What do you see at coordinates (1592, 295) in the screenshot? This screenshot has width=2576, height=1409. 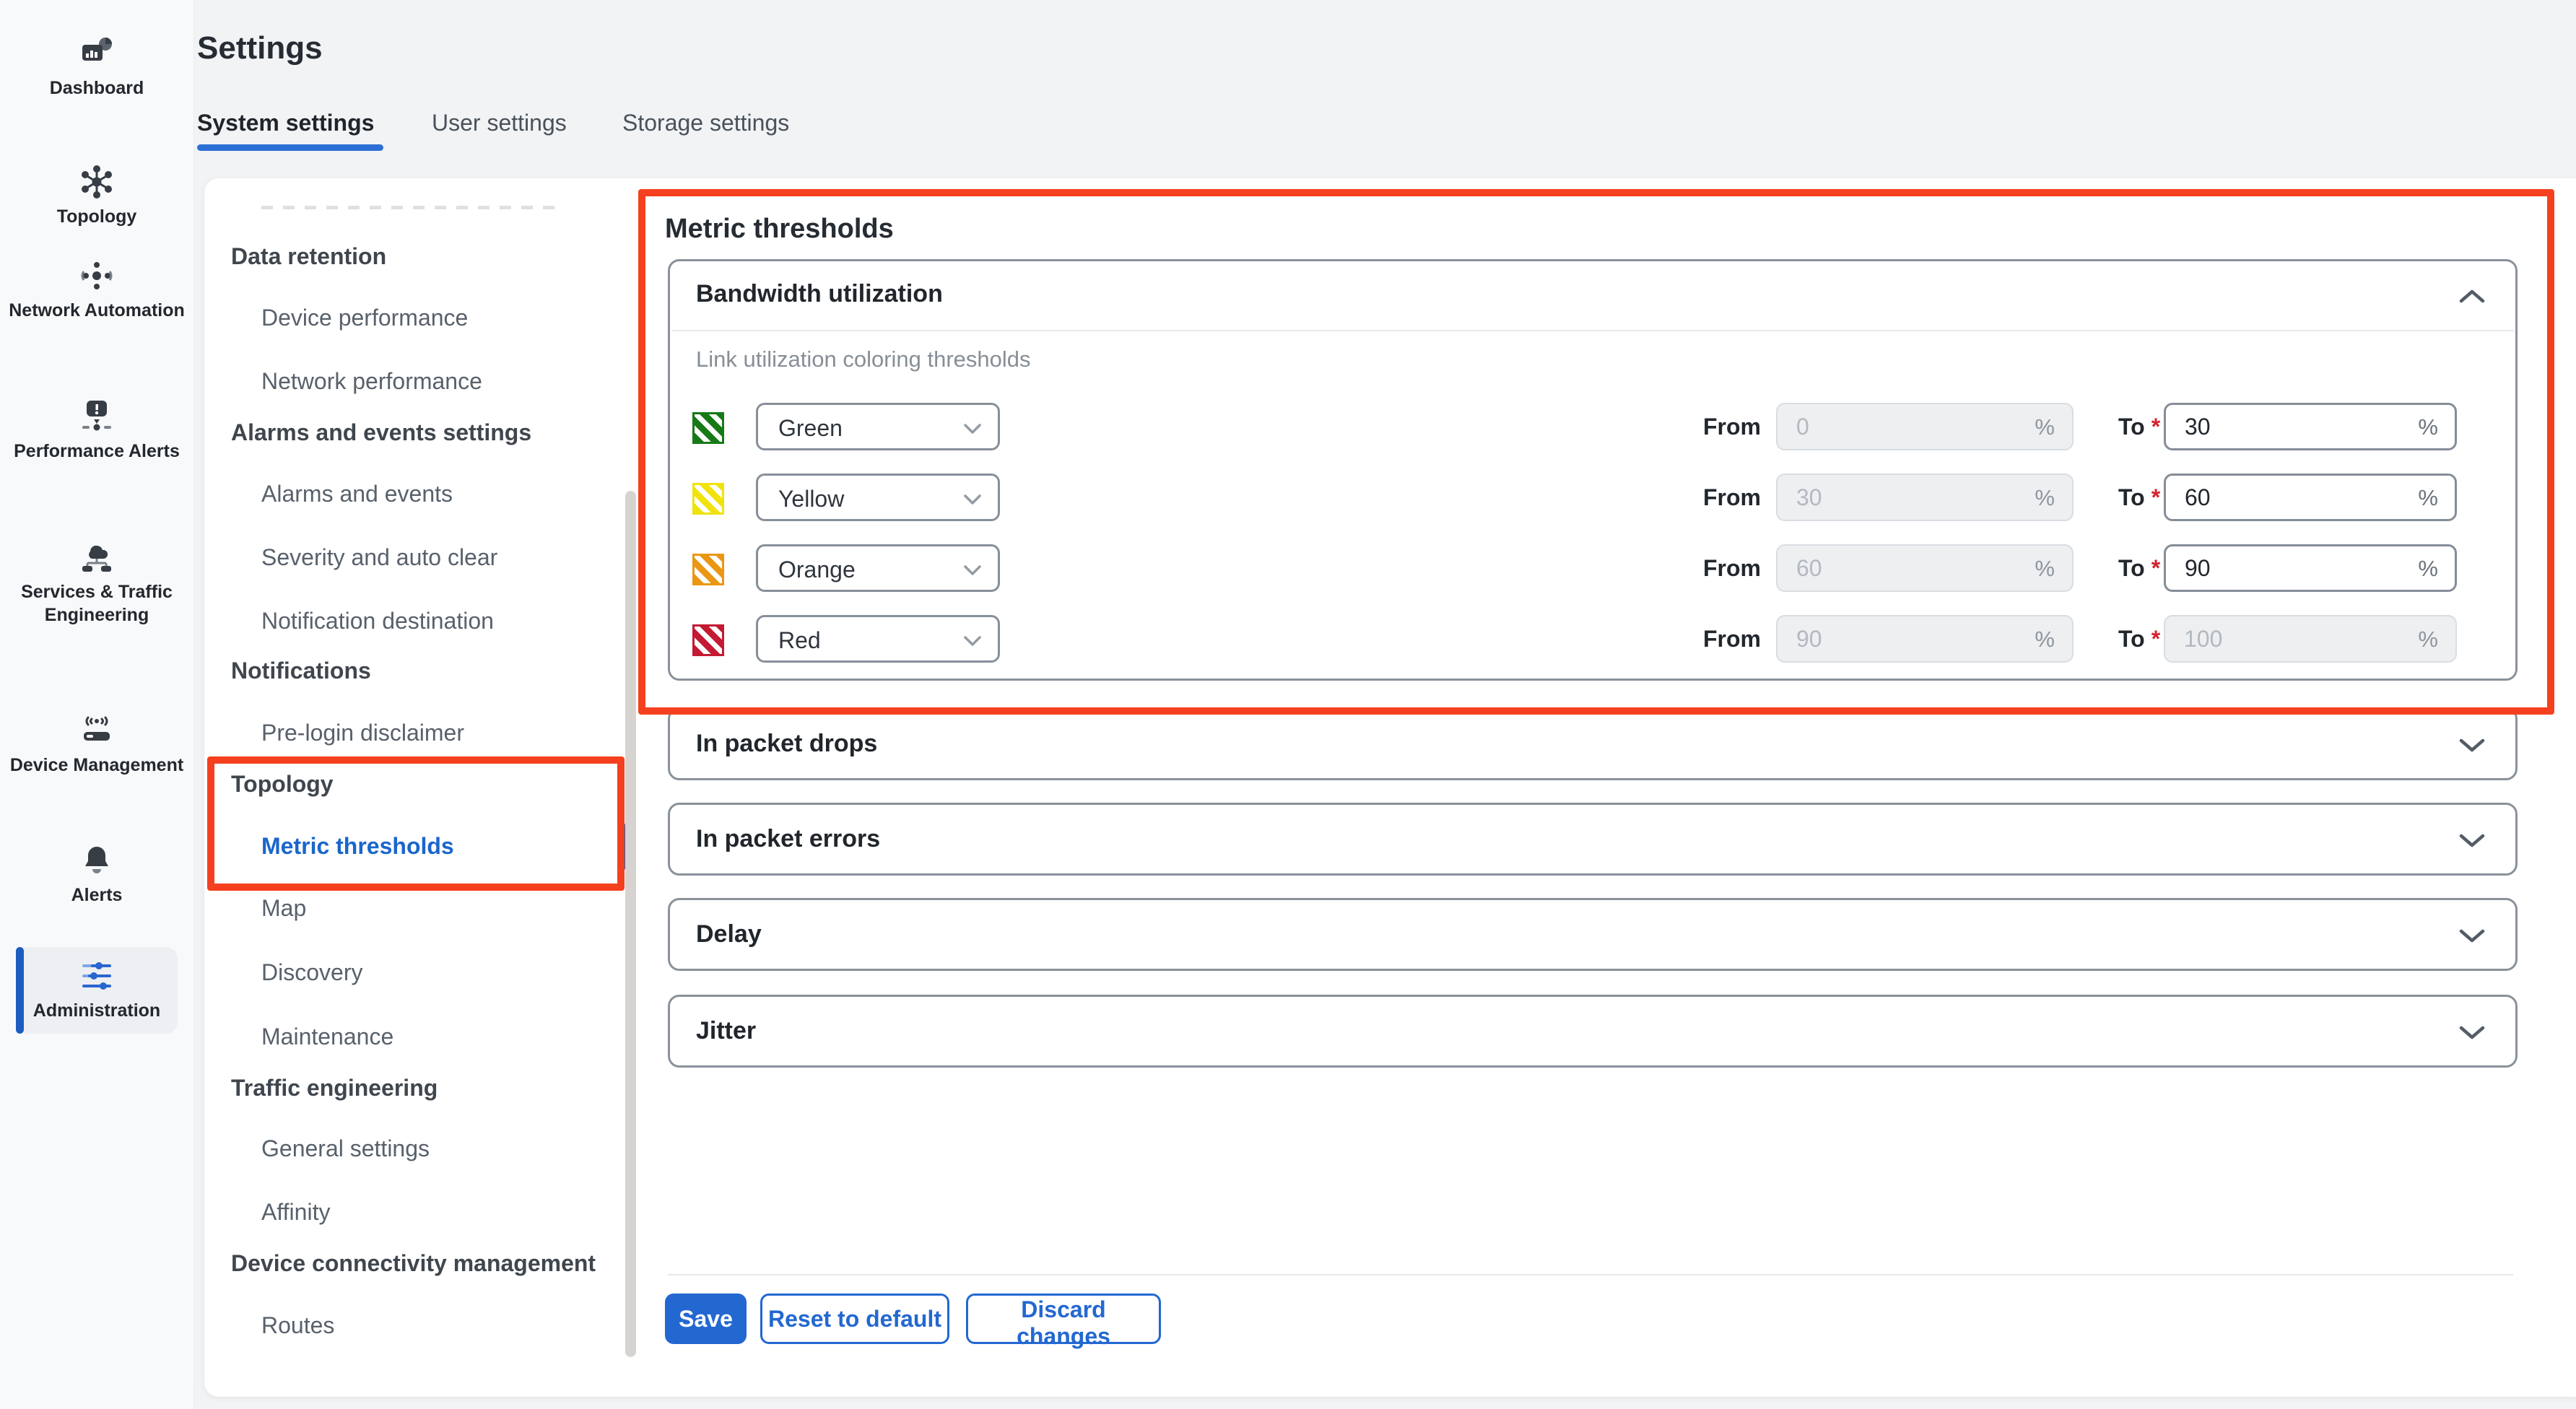 I see `accordion-header: Bandwidth utilization` at bounding box center [1592, 295].